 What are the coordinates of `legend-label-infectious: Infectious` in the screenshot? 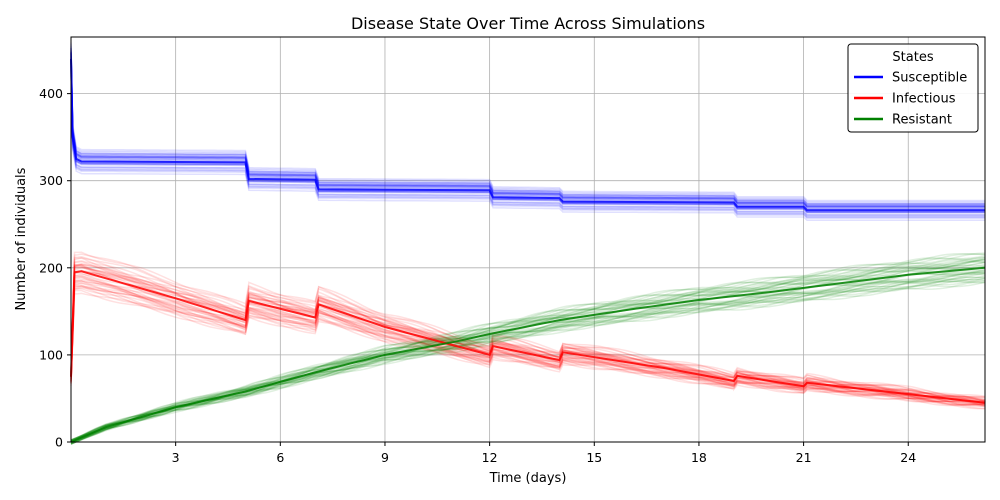 It's located at (924, 99).